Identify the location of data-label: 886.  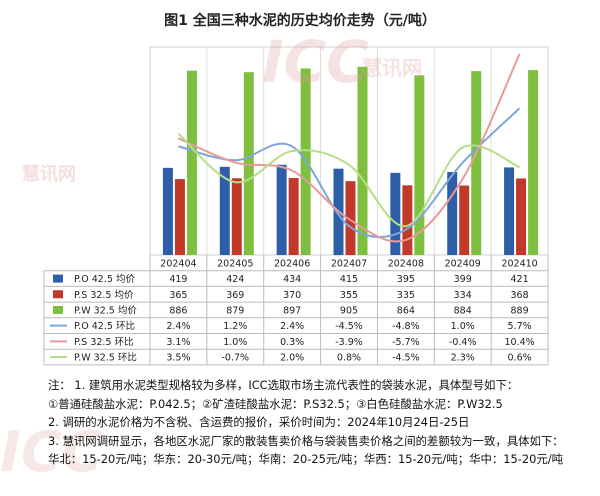
(178, 310).